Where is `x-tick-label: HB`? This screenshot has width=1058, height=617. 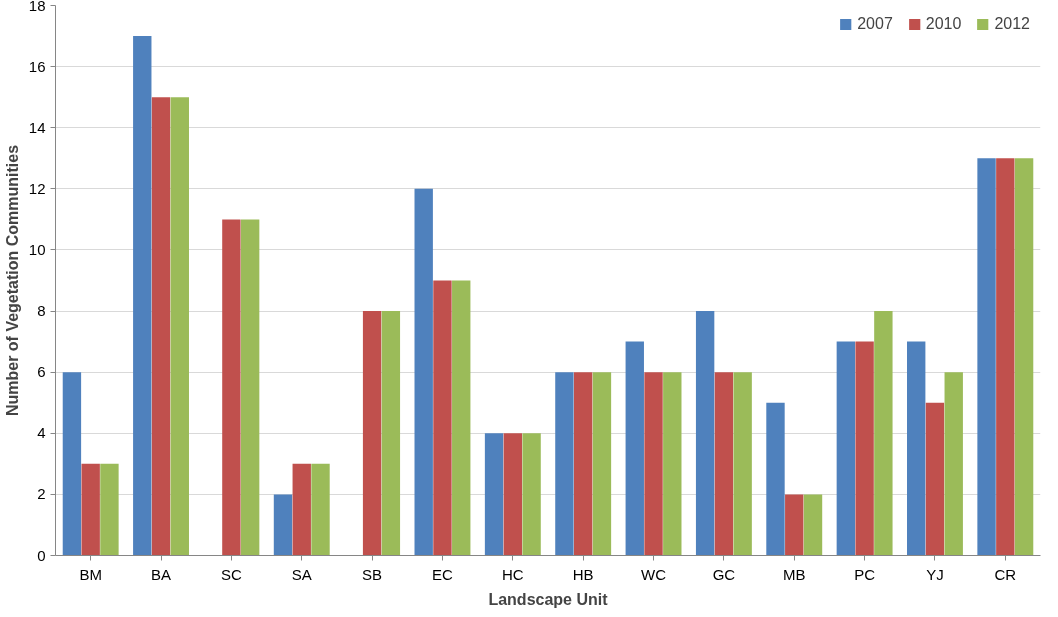
x-tick-label: HB is located at coordinates (583, 574).